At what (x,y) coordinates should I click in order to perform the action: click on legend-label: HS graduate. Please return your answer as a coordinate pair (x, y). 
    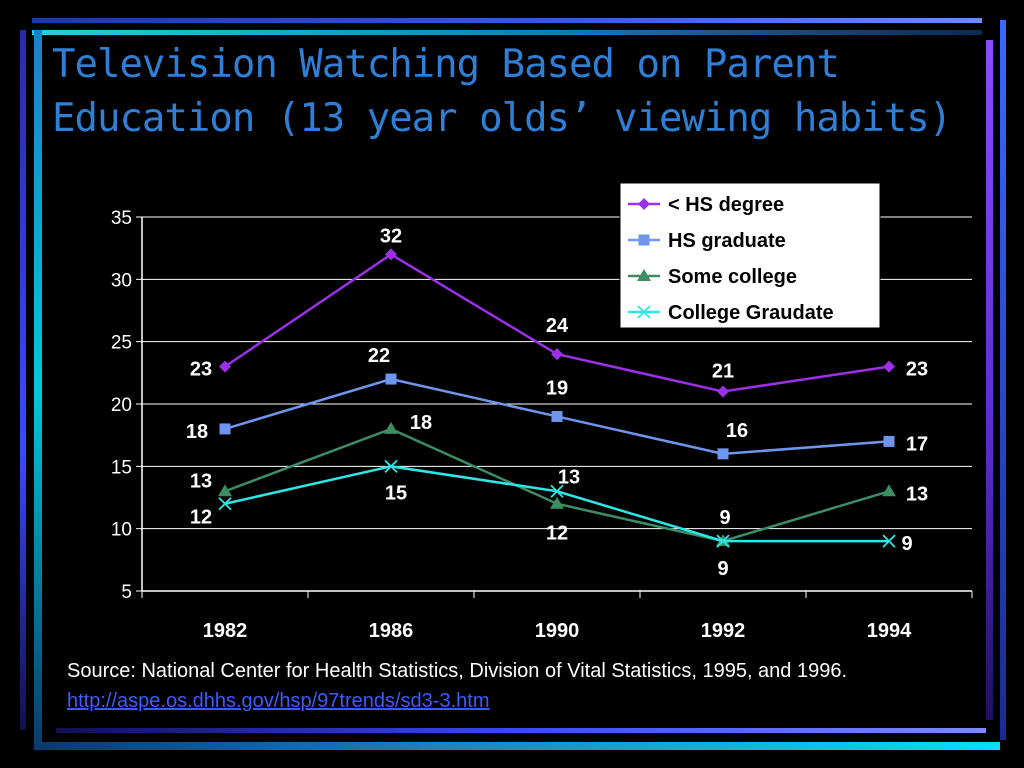
    Looking at the image, I should click on (727, 241).